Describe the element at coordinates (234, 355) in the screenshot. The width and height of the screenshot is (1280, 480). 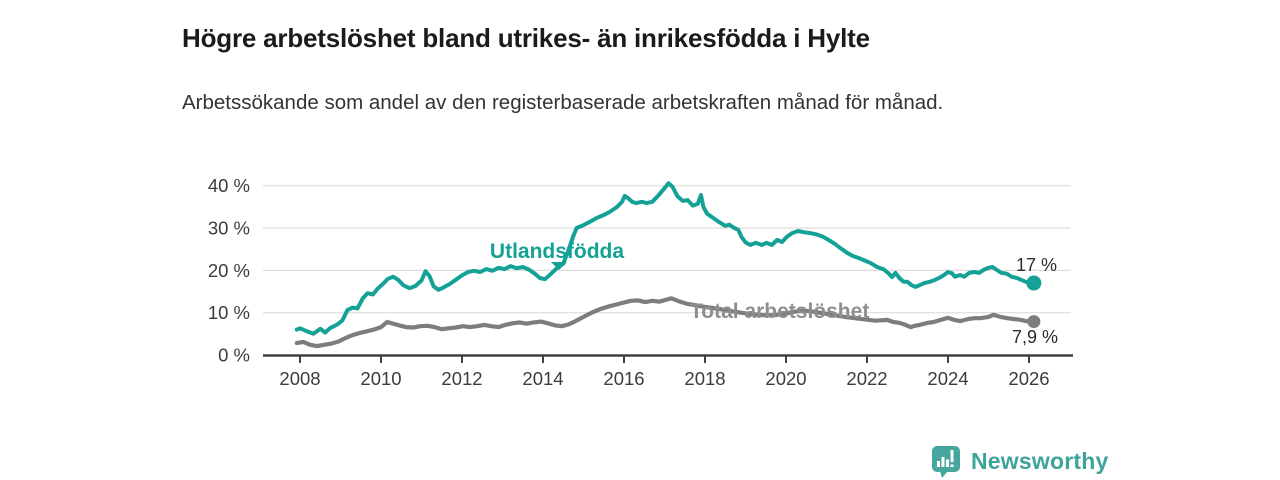
I see `y-axis-tick-label: 0 %` at that location.